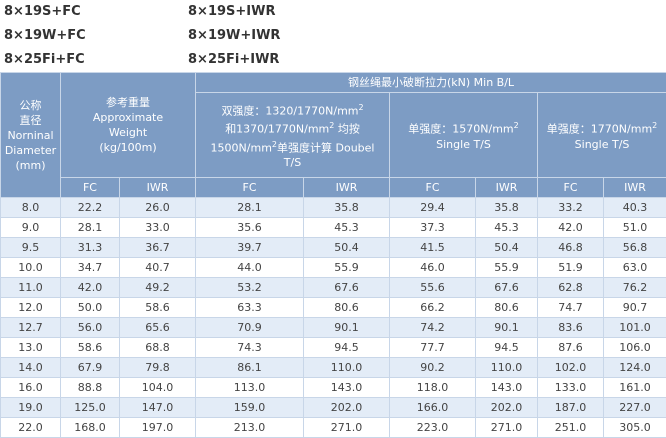 The width and height of the screenshot is (666, 438). Describe the element at coordinates (599, 129) in the screenshot. I see `text: 单强度：1770N/mm` at that location.